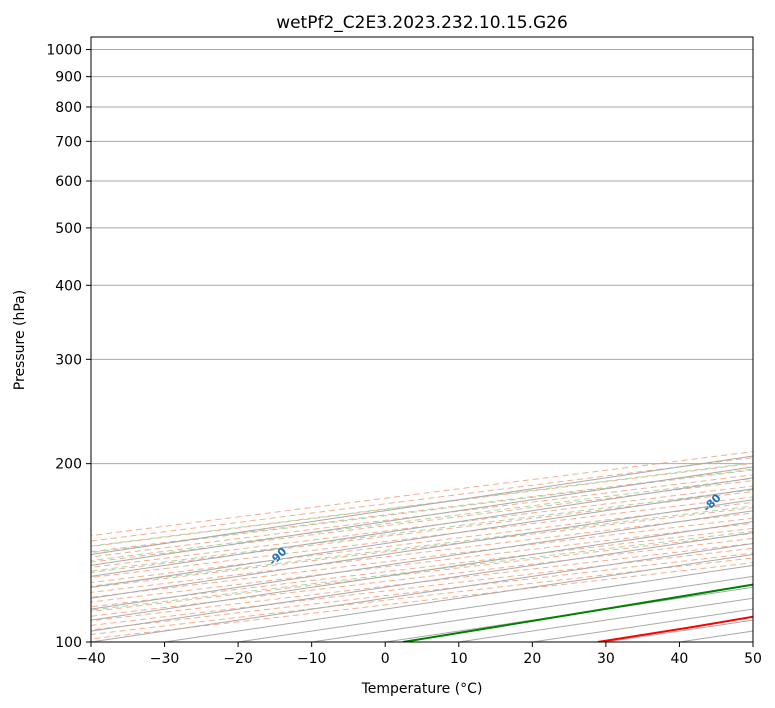 The width and height of the screenshot is (775, 708). What do you see at coordinates (91, 659) in the screenshot?
I see `x-tick-label: −40` at bounding box center [91, 659].